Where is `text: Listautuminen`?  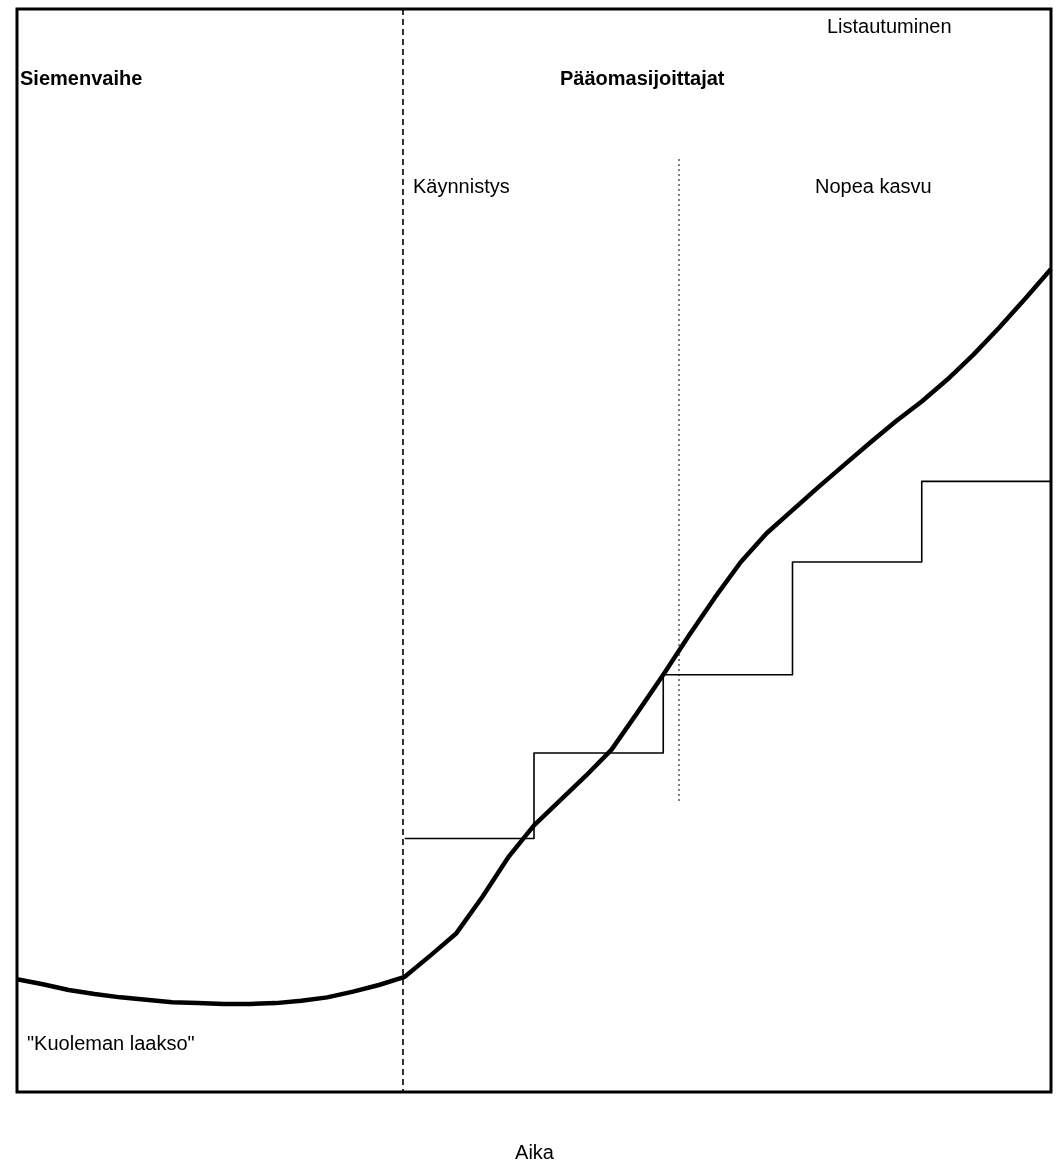 text: Listautuminen is located at coordinates (889, 26).